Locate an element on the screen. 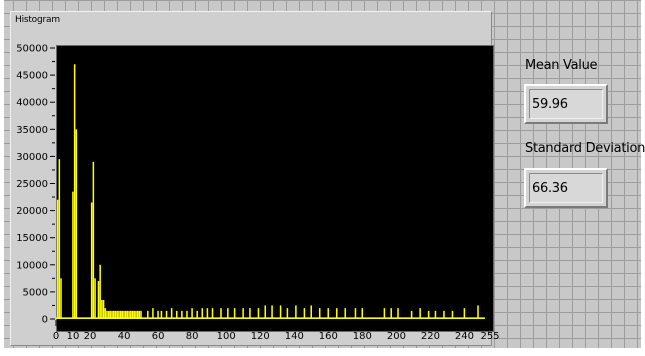  standard-deviation-label: Standard Deviation is located at coordinates (585, 148).